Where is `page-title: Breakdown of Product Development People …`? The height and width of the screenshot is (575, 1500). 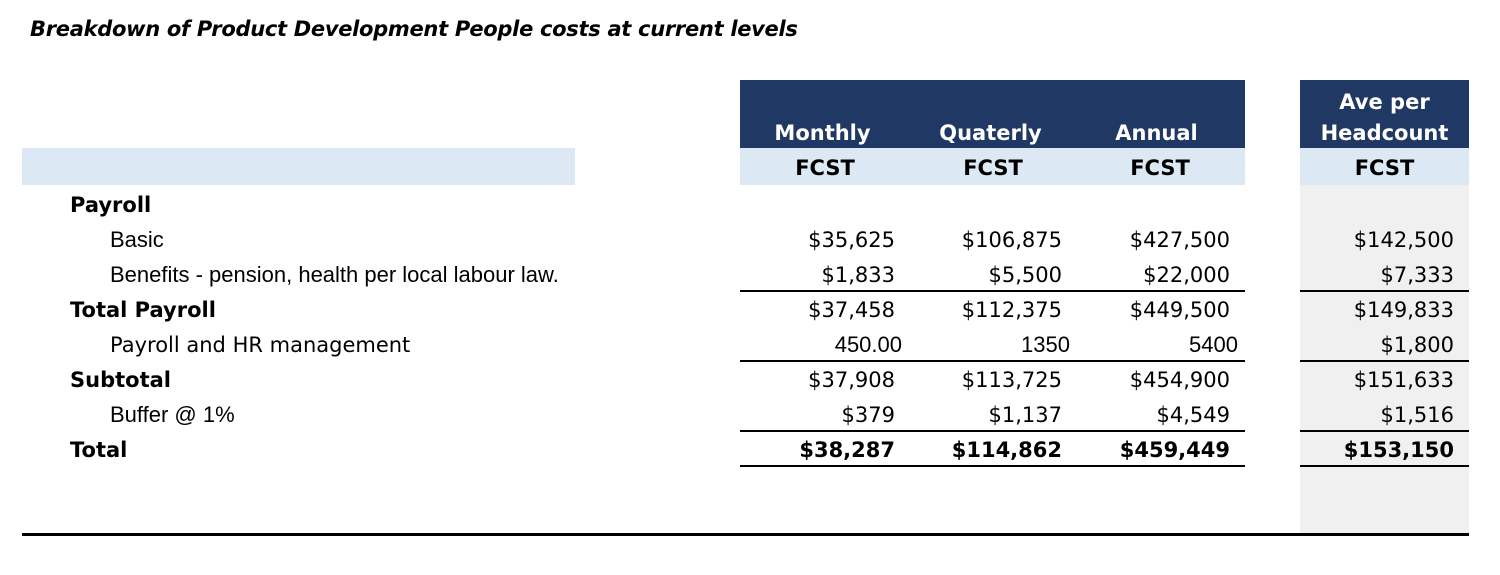 page-title: Breakdown of Product Development People … is located at coordinates (414, 29).